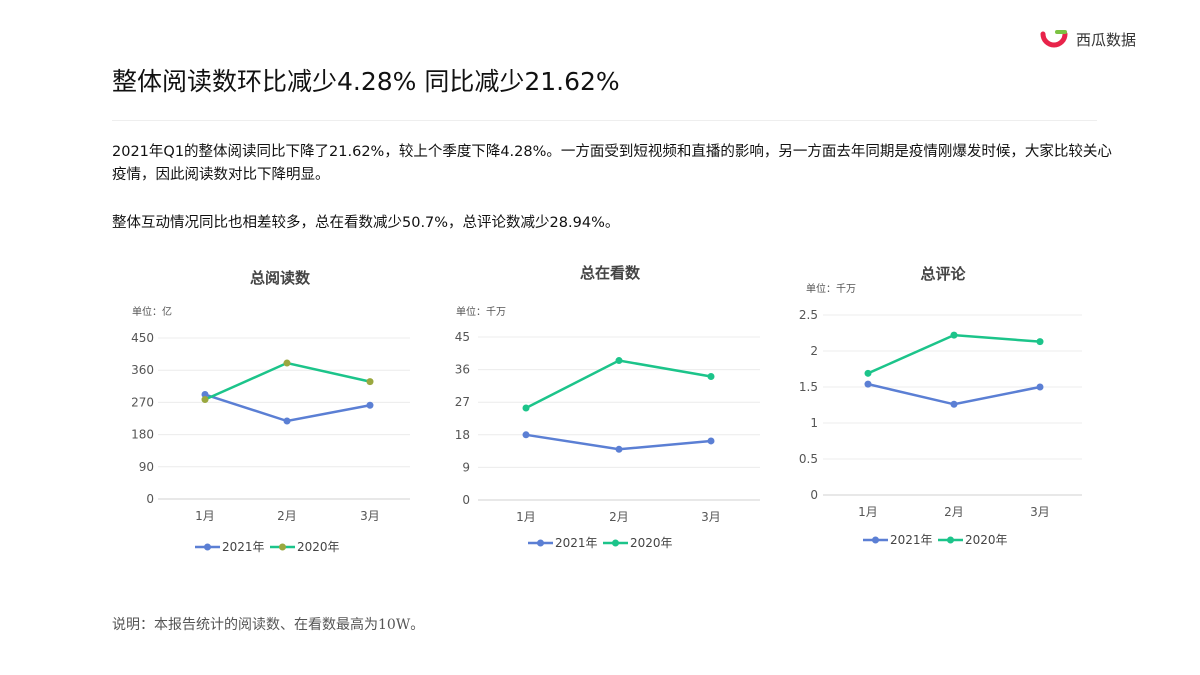  Describe the element at coordinates (462, 435) in the screenshot. I see `y-tick-label: 18` at that location.